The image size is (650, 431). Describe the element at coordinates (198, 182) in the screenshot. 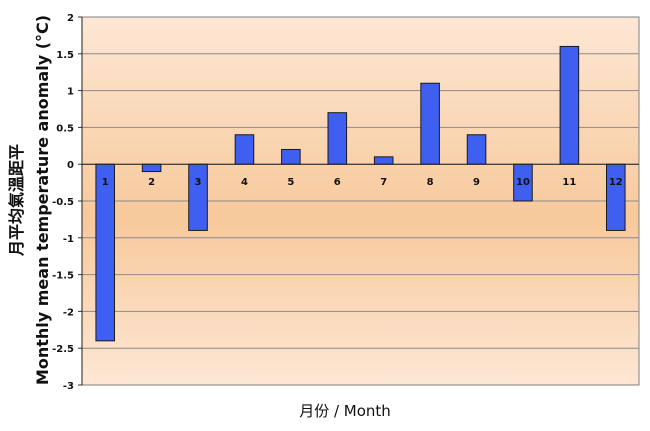

I see `x-tick-label: 3` at that location.